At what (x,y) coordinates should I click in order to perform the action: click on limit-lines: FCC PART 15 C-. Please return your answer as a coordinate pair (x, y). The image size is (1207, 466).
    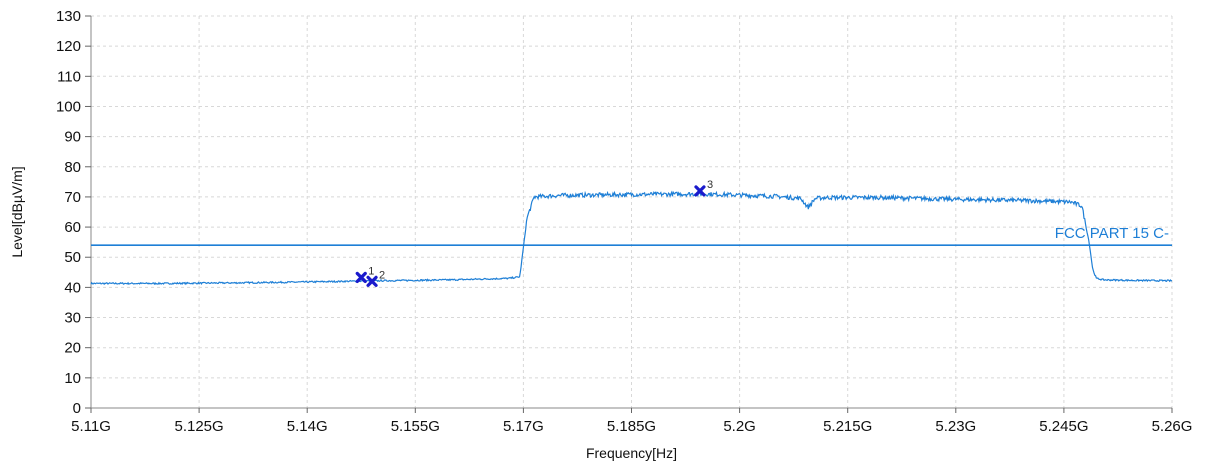
    Looking at the image, I should click on (631, 235).